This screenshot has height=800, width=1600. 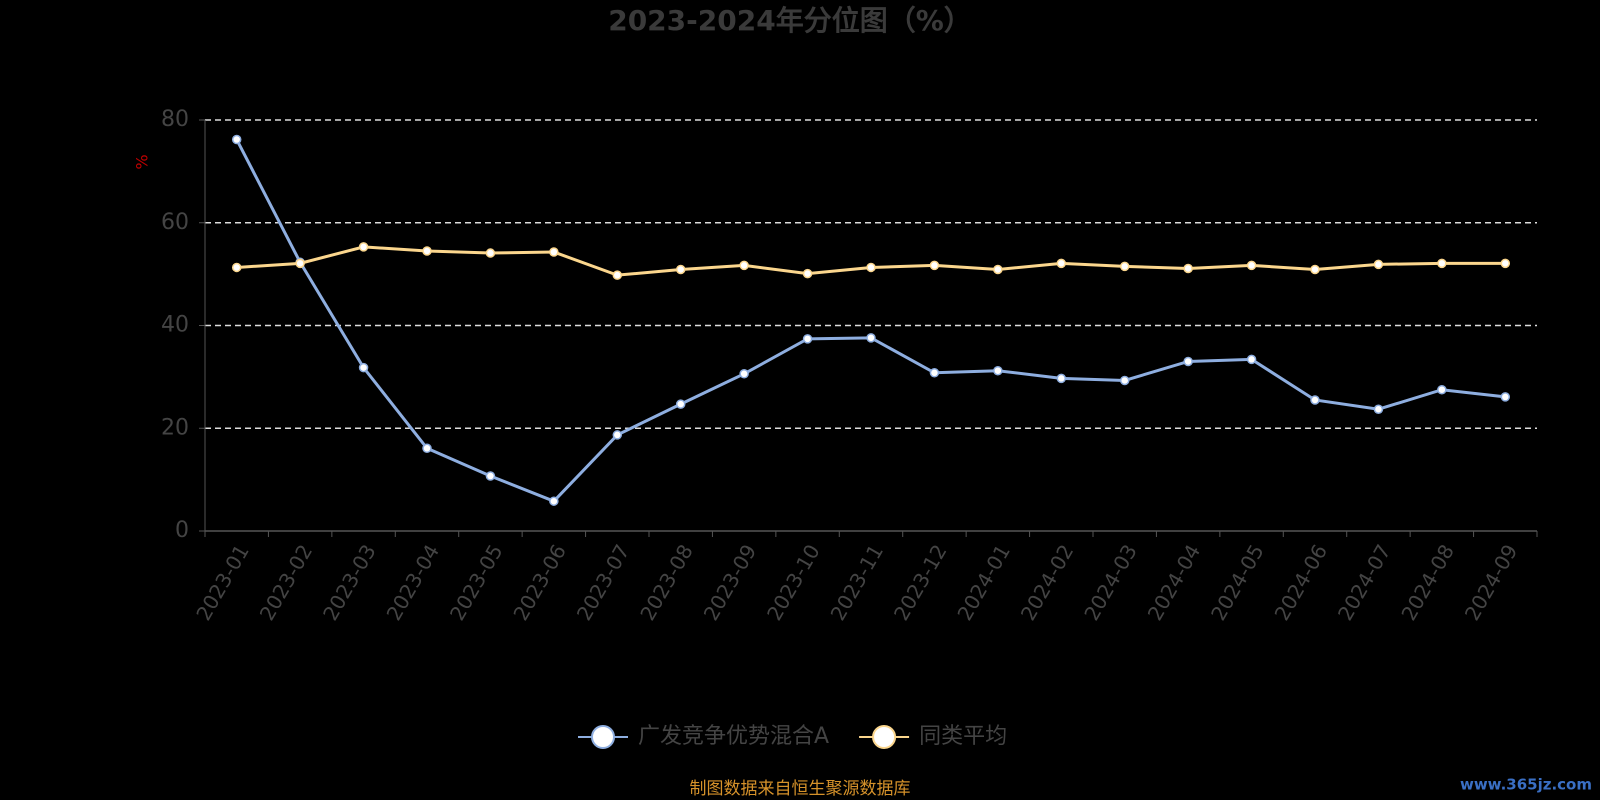 I want to click on watermark: www.365jz.com, so click(x=1526, y=785).